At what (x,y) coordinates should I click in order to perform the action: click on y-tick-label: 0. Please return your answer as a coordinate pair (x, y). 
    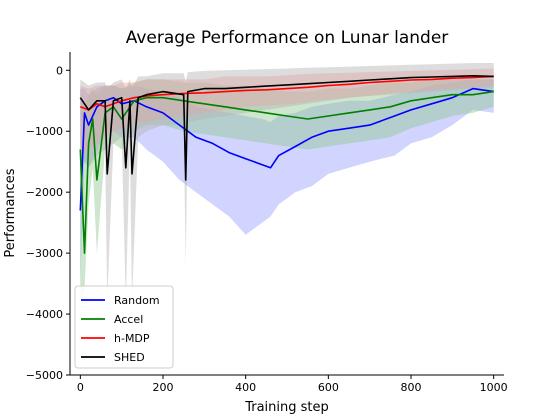
    Looking at the image, I should click on (59, 70).